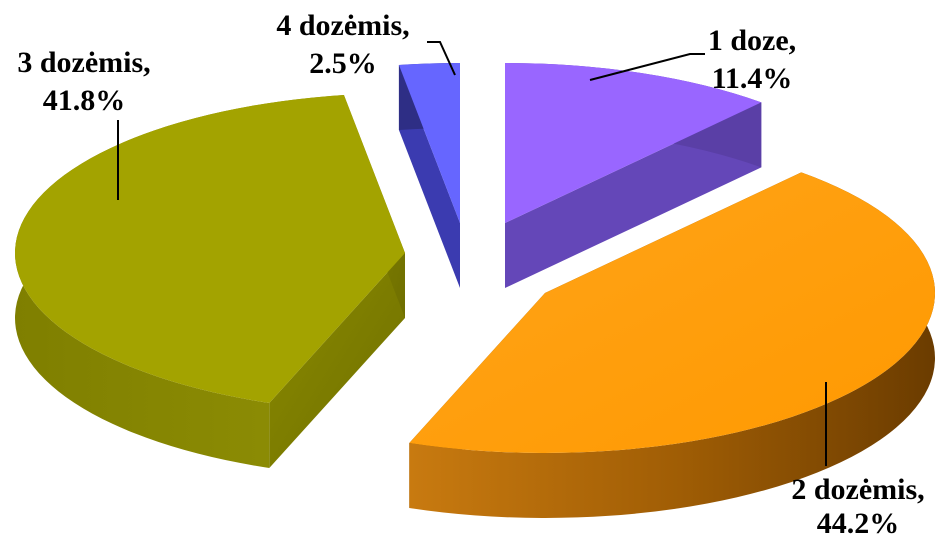 This screenshot has width=941, height=539. What do you see at coordinates (83, 62) in the screenshot?
I see `slice-label-3: 3 dozėmis,` at bounding box center [83, 62].